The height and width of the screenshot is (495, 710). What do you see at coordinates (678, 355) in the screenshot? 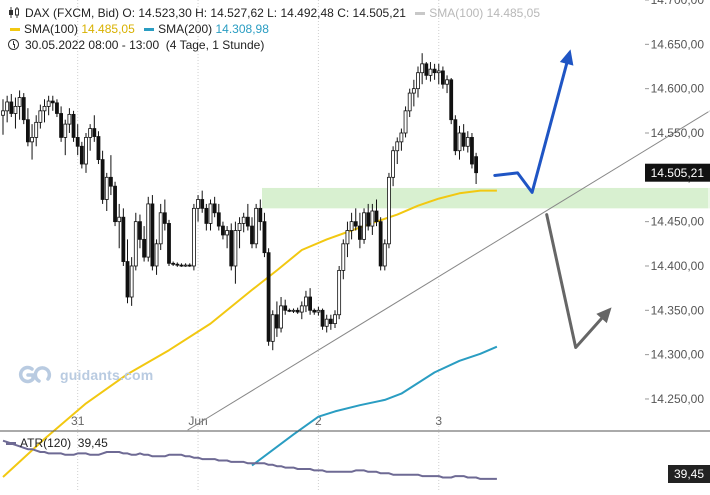
I see `y-tick-label: 14.300,00` at bounding box center [678, 355].